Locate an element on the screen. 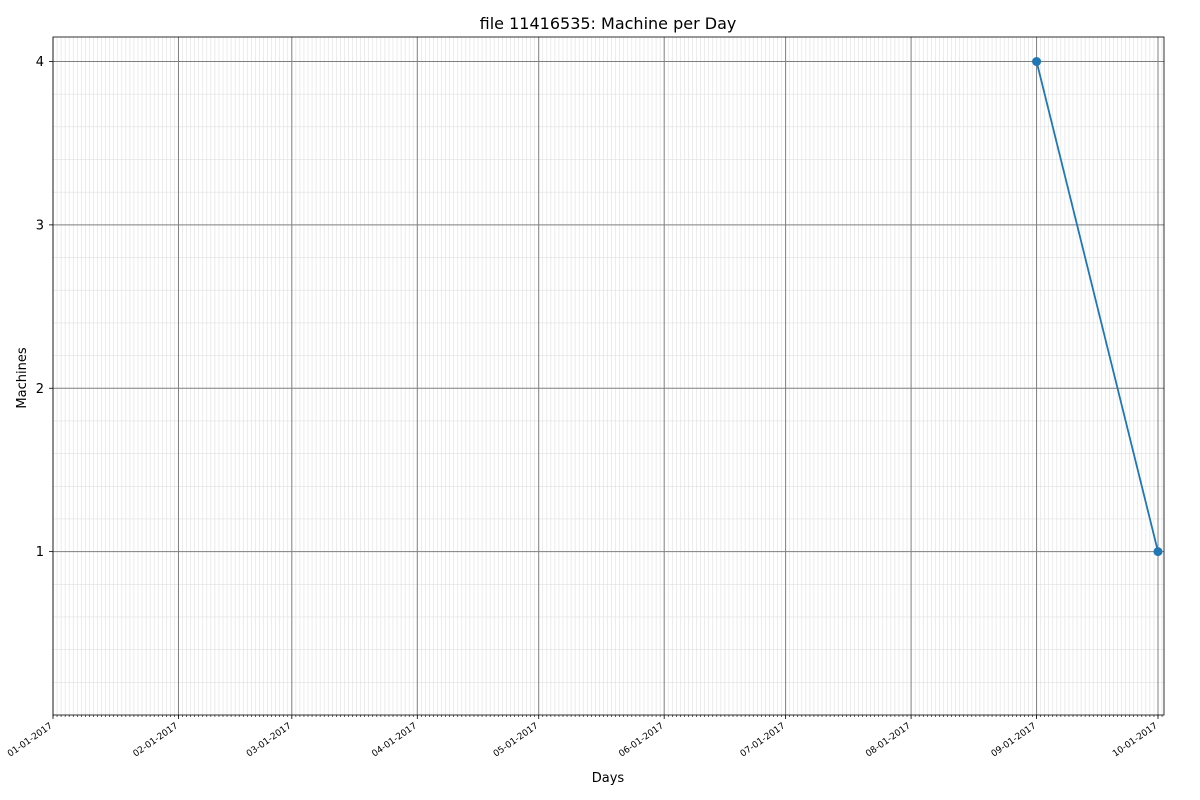 Image resolution: width=1200 pixels, height=800 pixels. series-line is located at coordinates (1097, 306).